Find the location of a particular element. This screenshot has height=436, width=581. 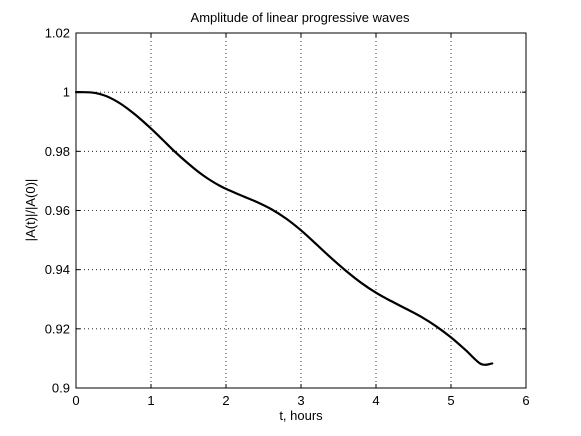

chart-title: Amplitude of linear progressive waves is located at coordinates (300, 17).